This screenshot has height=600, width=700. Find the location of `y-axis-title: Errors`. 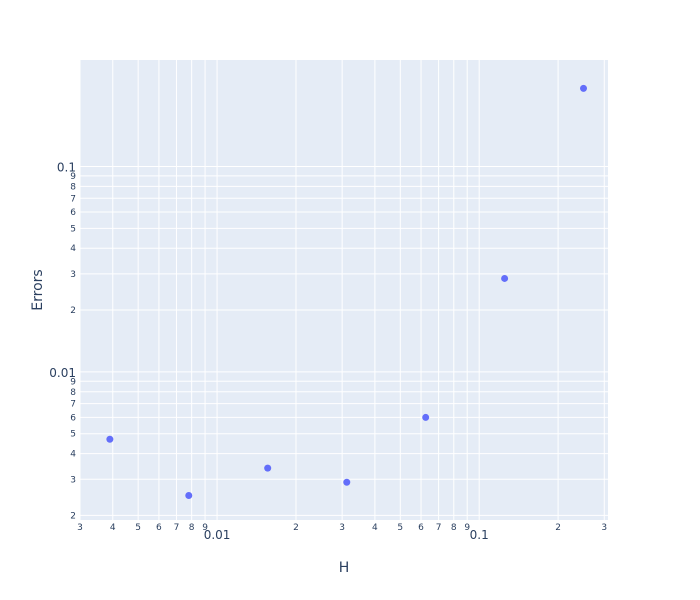

y-axis-title: Errors is located at coordinates (38, 289).